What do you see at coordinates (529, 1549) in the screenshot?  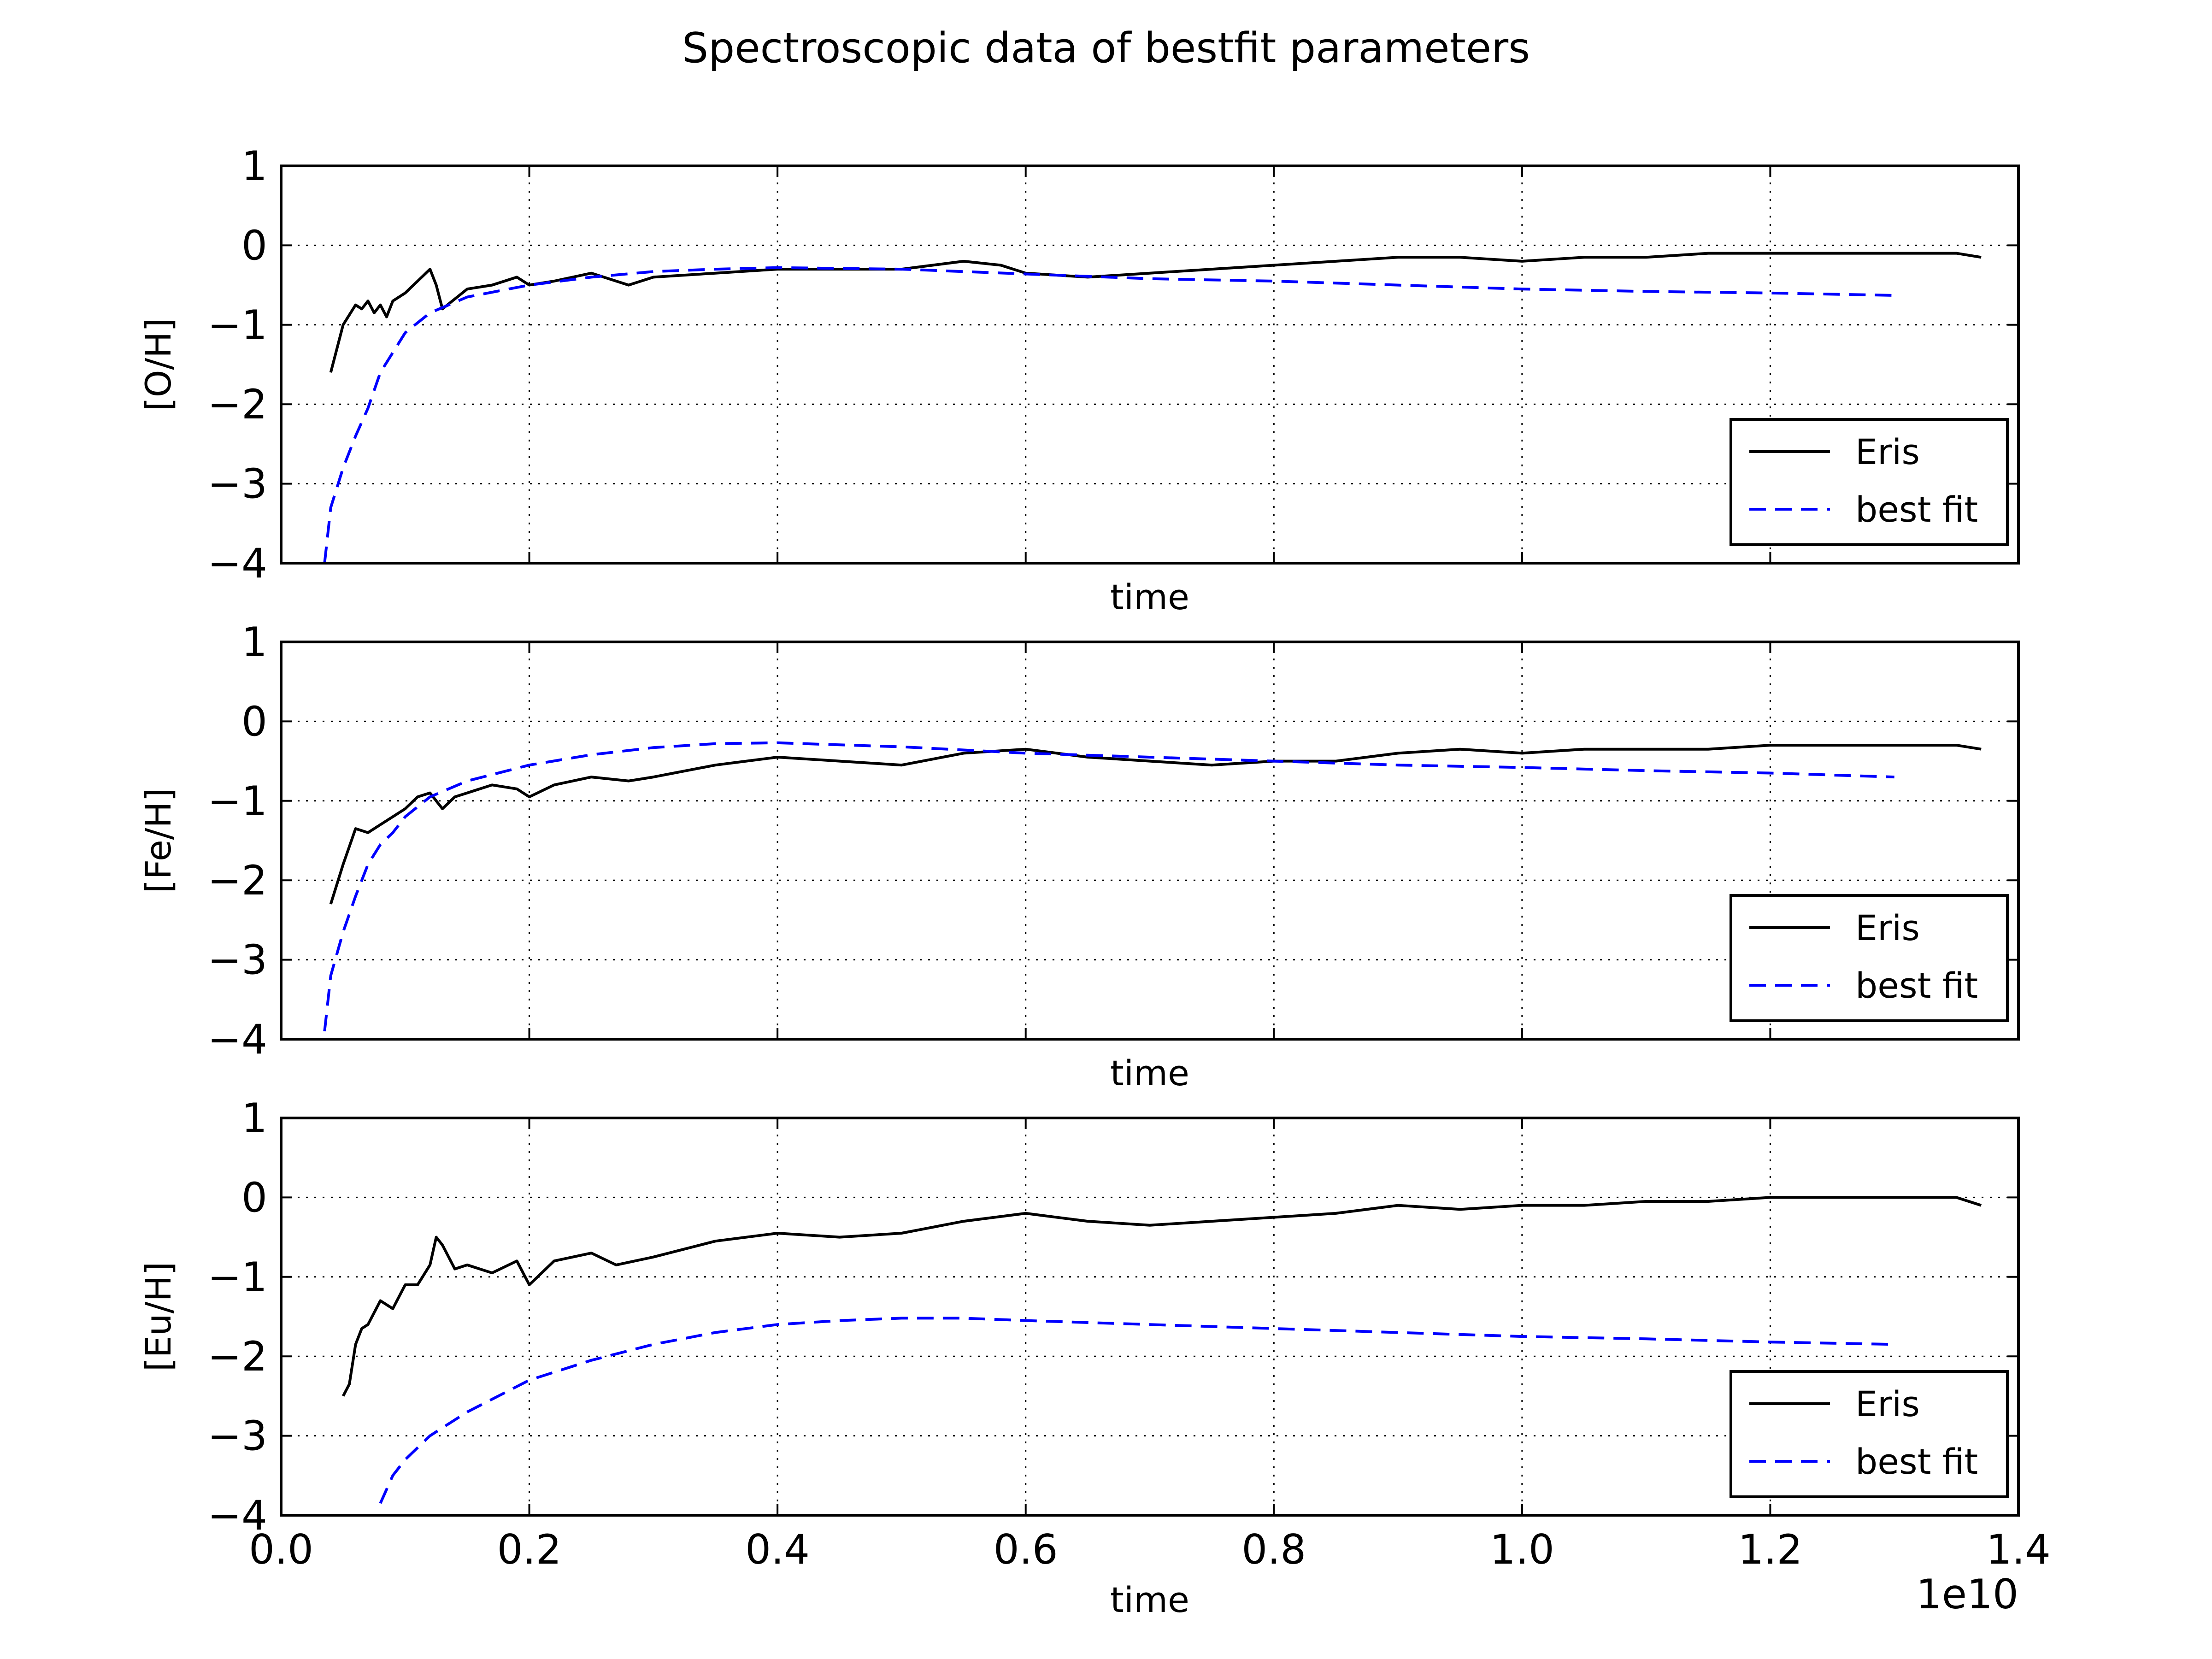 I see `x-tick-label: 0.2` at bounding box center [529, 1549].